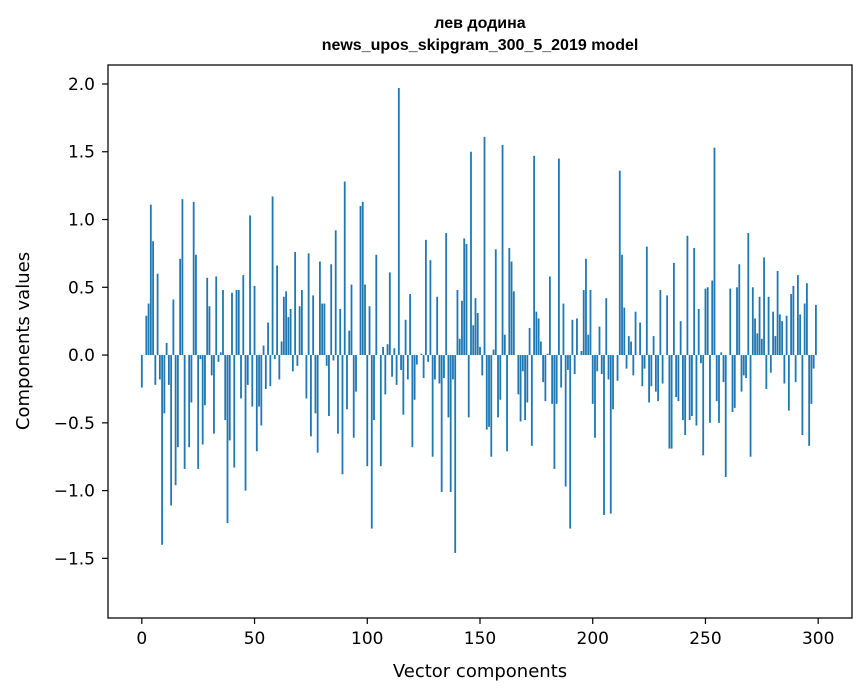 Image resolution: width=867 pixels, height=700 pixels. Describe the element at coordinates (480, 23) in the screenshot. I see `chart-title: лев додина` at that location.